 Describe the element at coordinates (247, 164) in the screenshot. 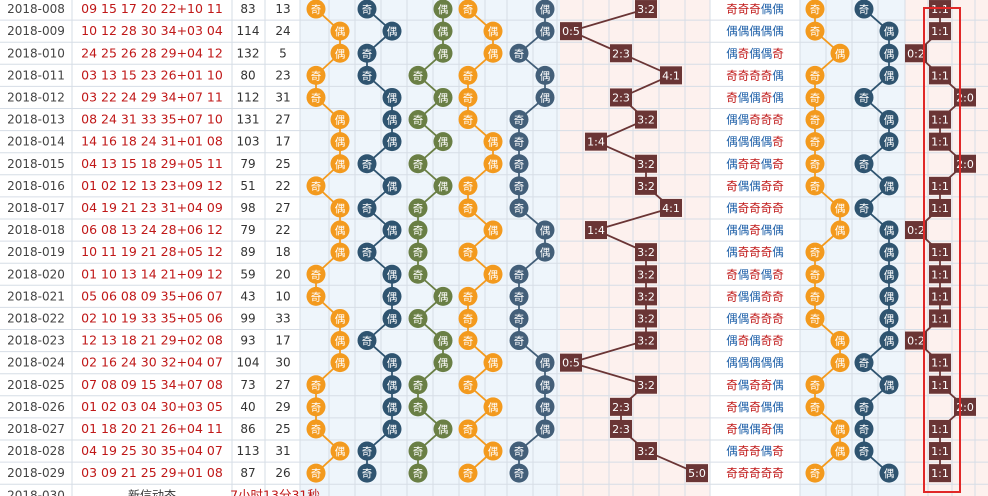

I see `sum-7: 79` at that location.